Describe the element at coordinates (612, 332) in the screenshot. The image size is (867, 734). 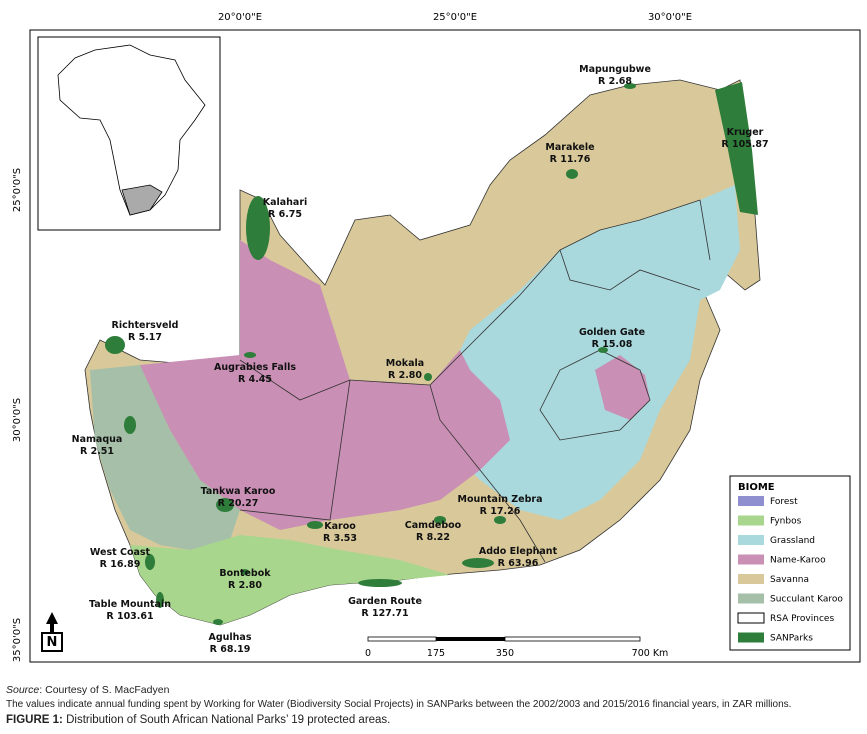
I see `park-name: Golden Gate` at that location.